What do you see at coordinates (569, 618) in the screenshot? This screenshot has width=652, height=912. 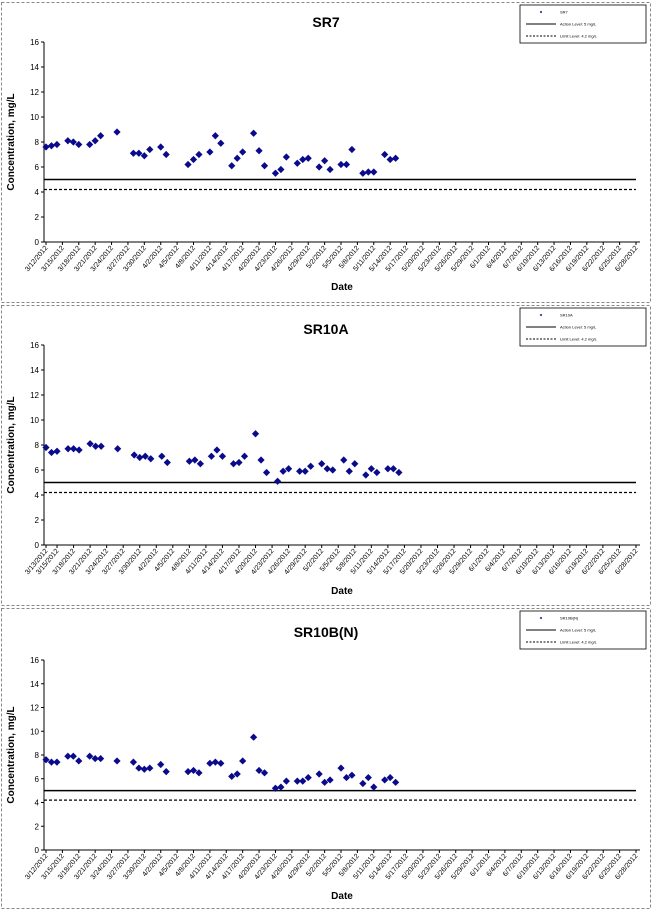 I see `legend-label-series: SR10B(N)` at bounding box center [569, 618].